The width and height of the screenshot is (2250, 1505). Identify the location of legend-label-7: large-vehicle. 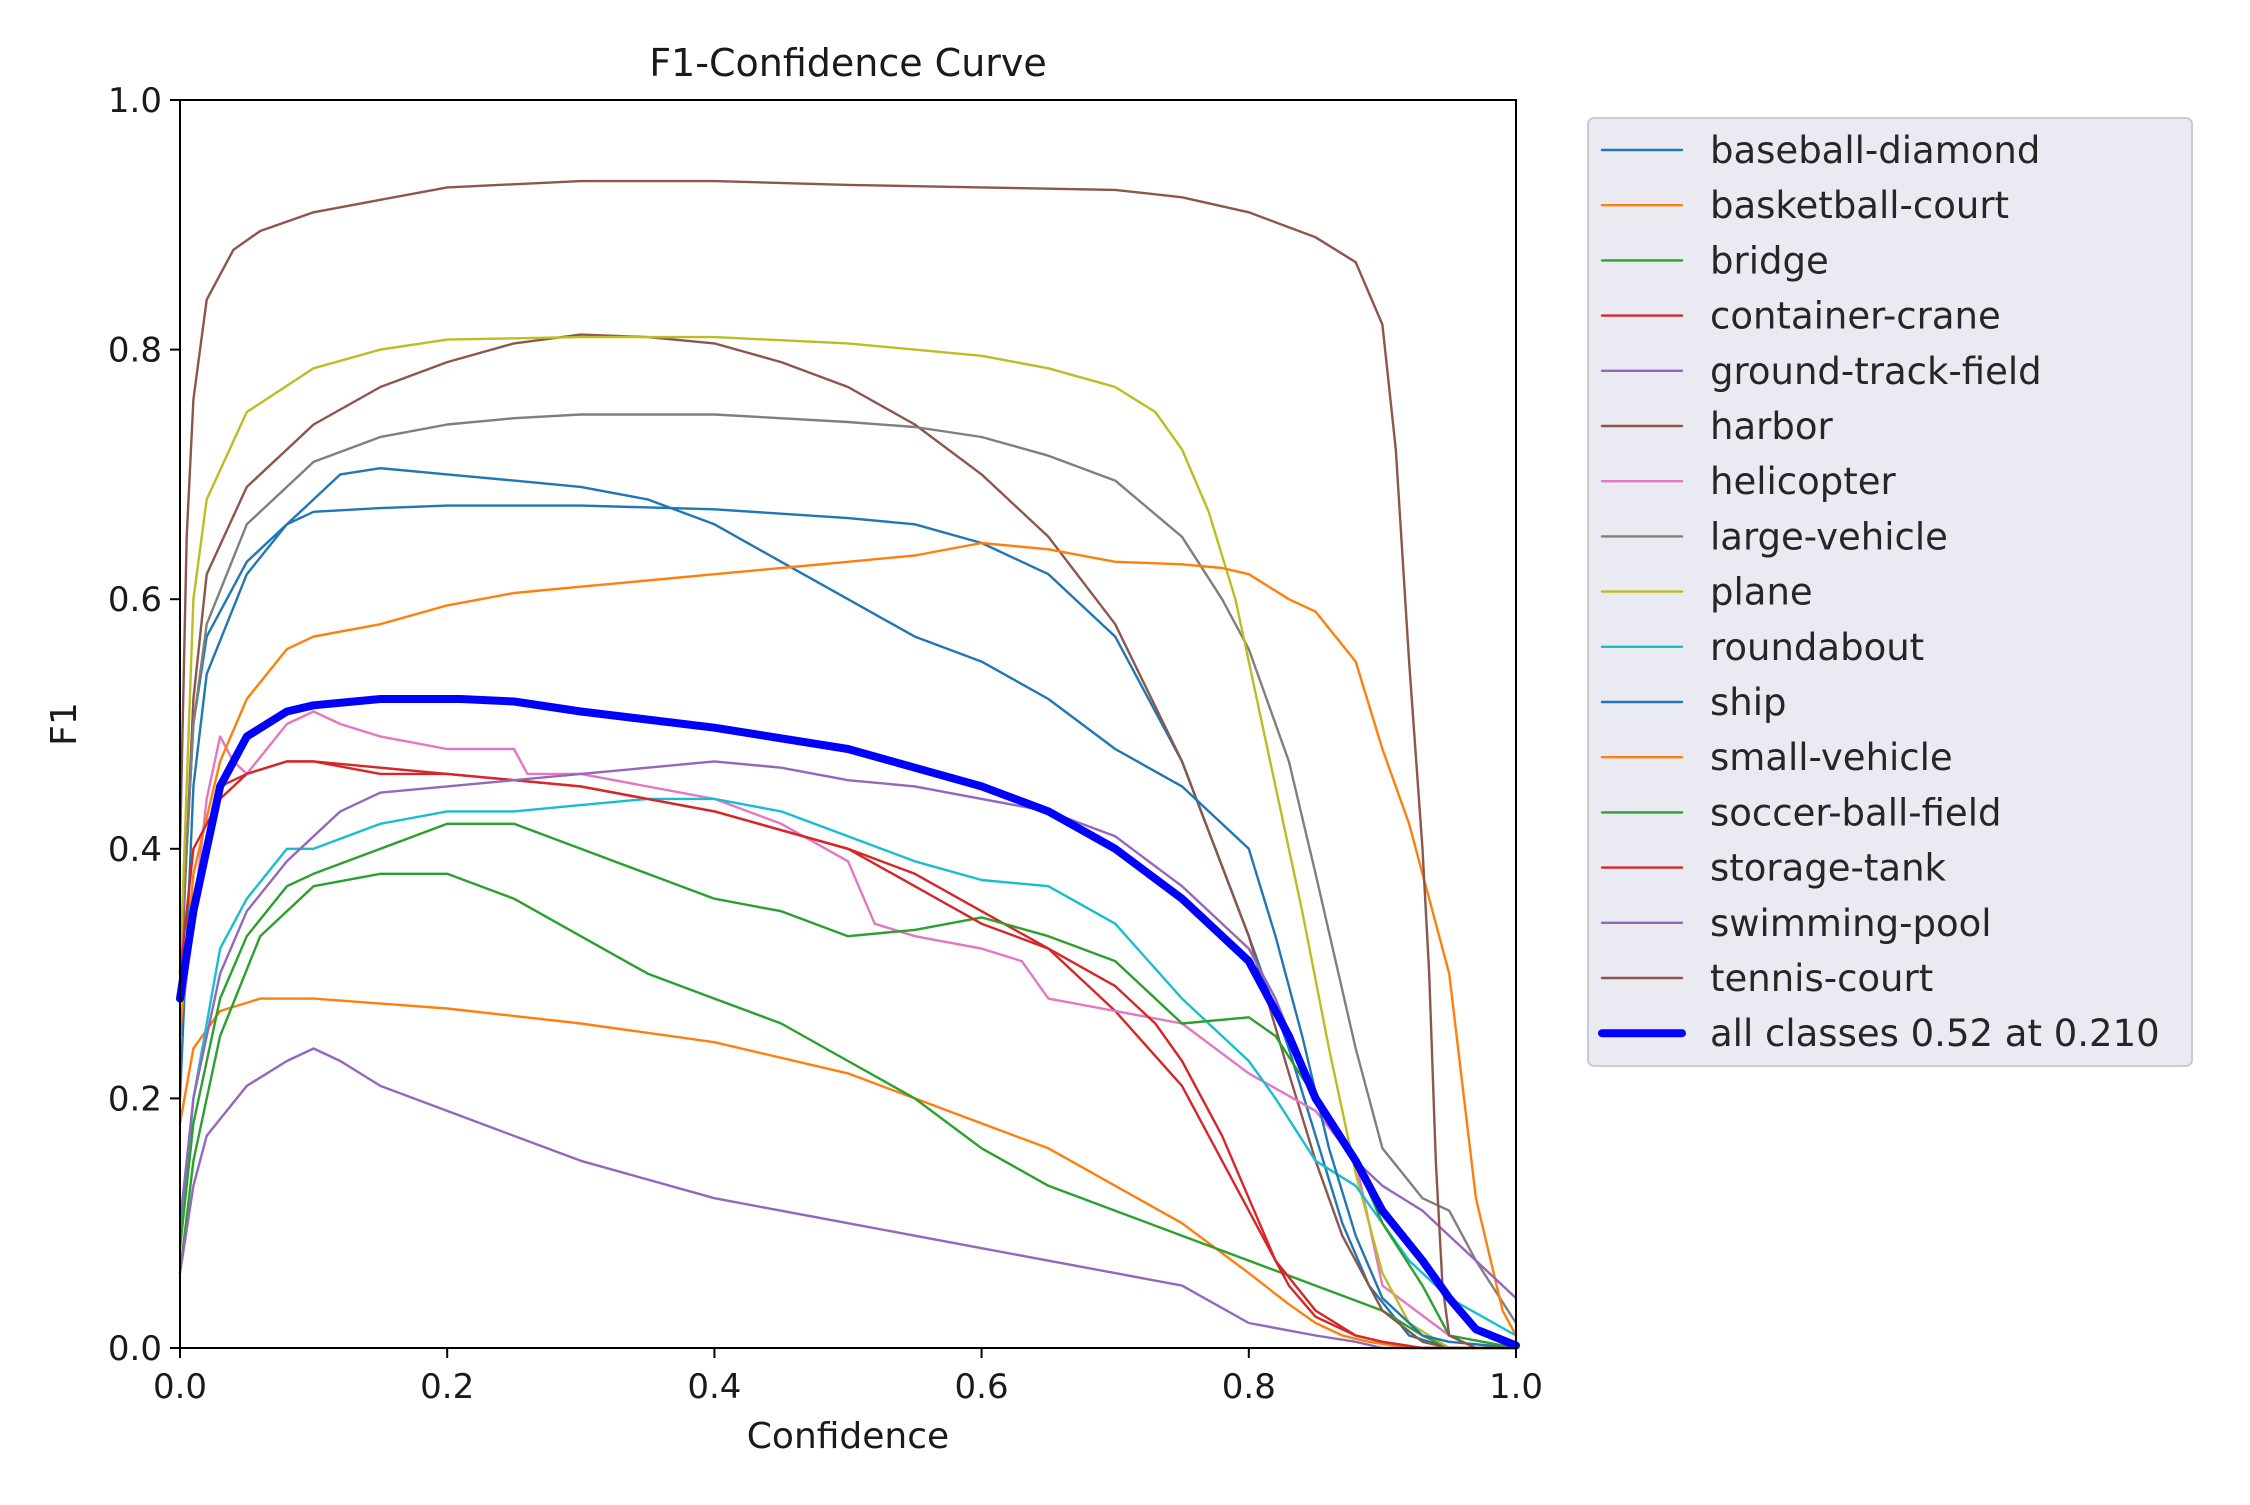
(1829, 536).